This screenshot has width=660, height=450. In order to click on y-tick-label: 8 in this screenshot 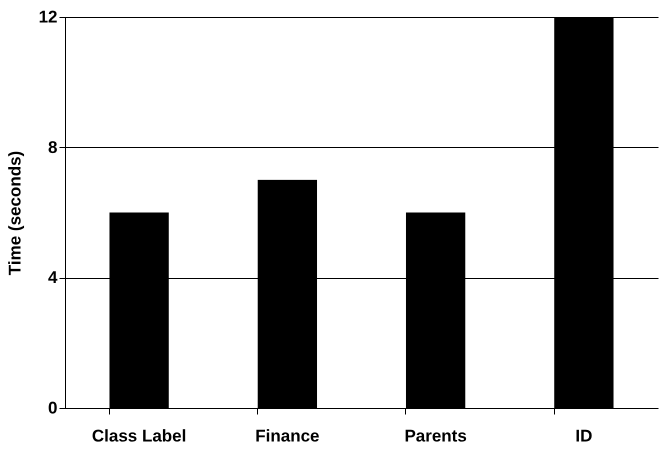, I will do `click(53, 147)`.